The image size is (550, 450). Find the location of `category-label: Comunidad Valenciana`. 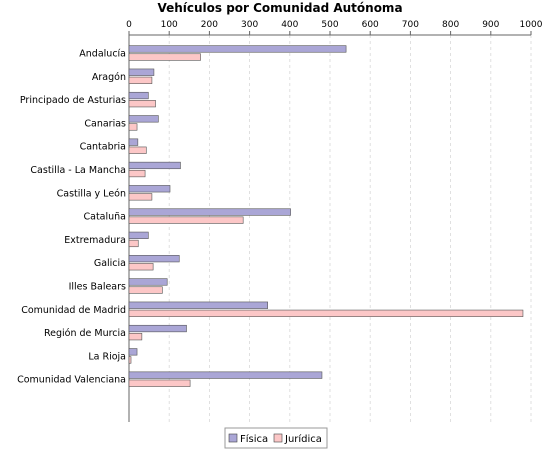

category-label: Comunidad Valenciana is located at coordinates (71, 380).